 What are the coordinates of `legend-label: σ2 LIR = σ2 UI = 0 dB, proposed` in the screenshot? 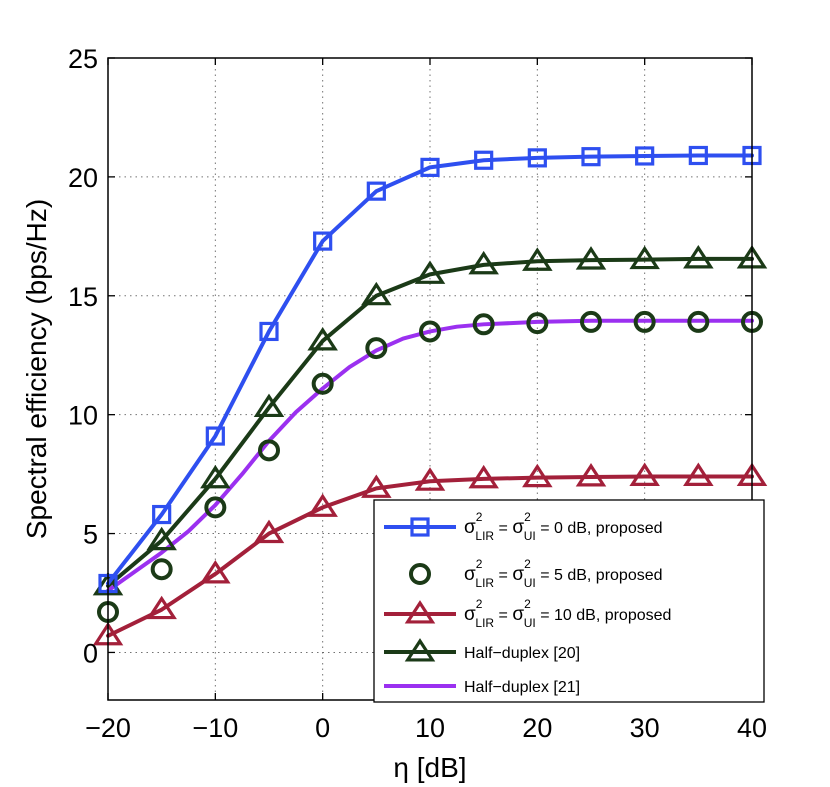 It's located at (563, 526).